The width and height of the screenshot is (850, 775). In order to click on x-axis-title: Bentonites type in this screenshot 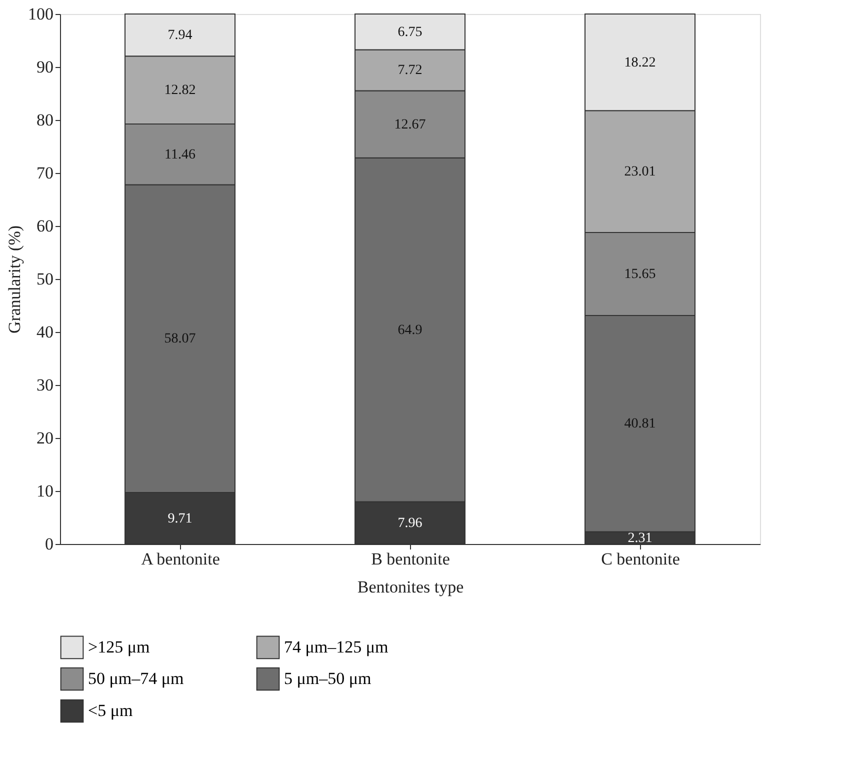, I will do `click(410, 587)`.